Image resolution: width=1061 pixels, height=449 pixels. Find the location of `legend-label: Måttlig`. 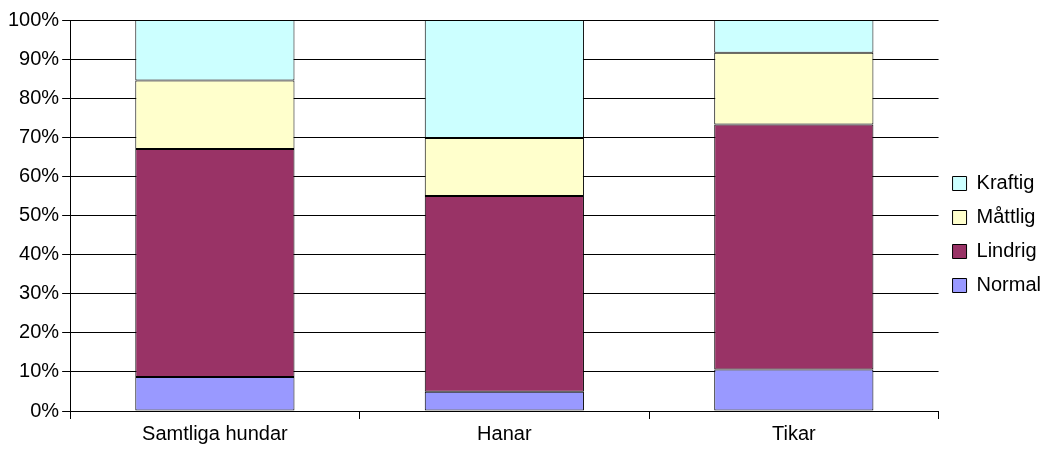

legend-label: Måttlig is located at coordinates (1006, 216).